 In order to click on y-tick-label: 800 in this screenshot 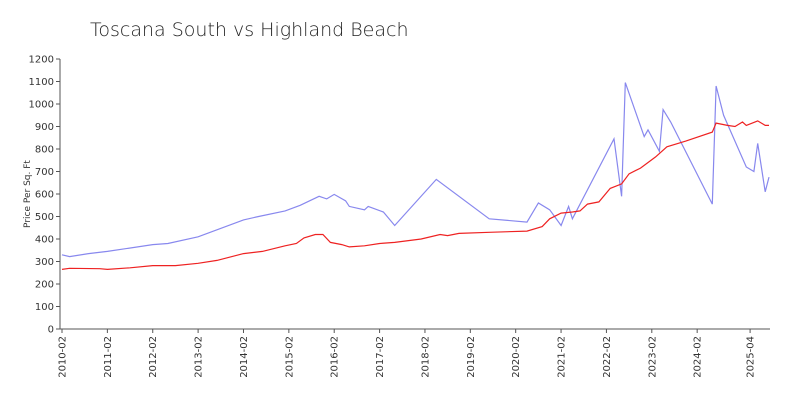, I will do `click(44, 150)`.